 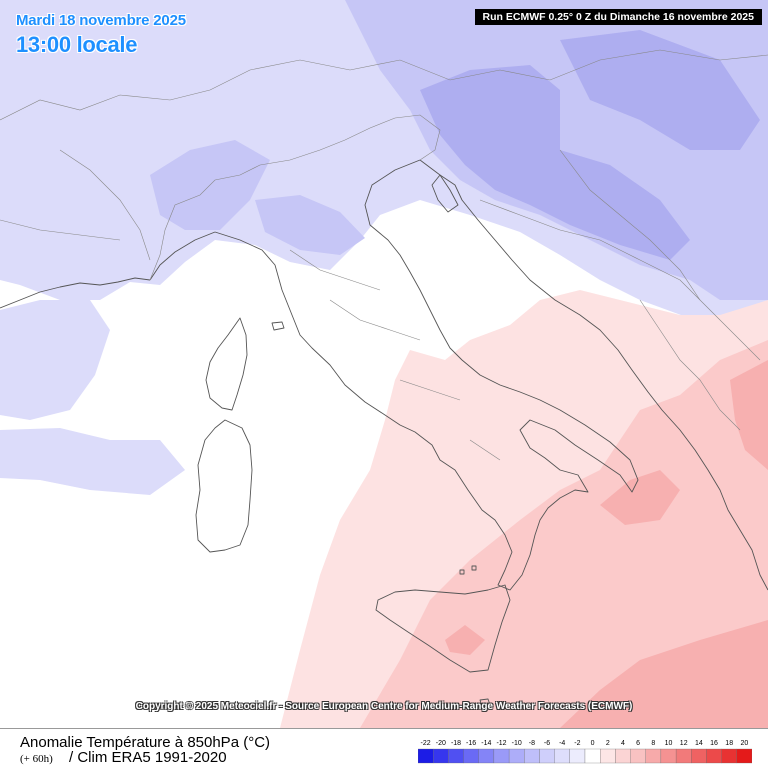 I want to click on malta-island, so click(x=485, y=702).